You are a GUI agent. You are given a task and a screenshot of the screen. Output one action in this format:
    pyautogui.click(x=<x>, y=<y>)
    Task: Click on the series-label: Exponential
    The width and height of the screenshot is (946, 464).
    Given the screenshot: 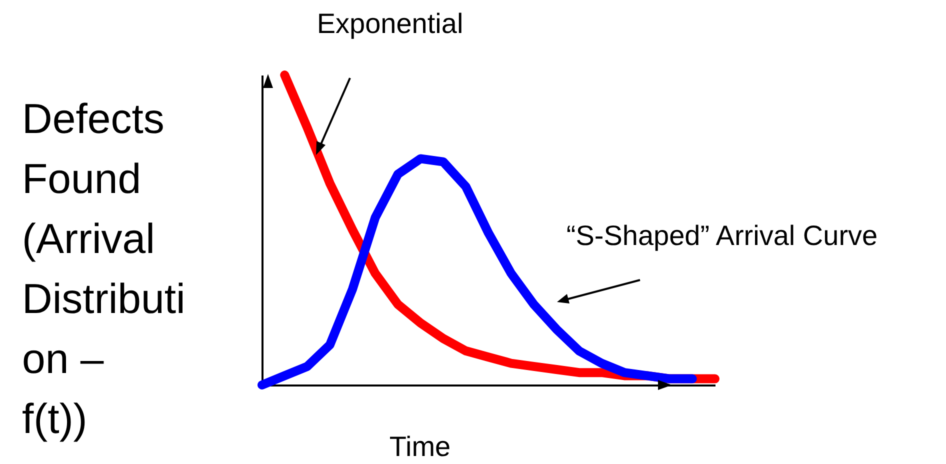 What is the action you would take?
    pyautogui.click(x=390, y=23)
    